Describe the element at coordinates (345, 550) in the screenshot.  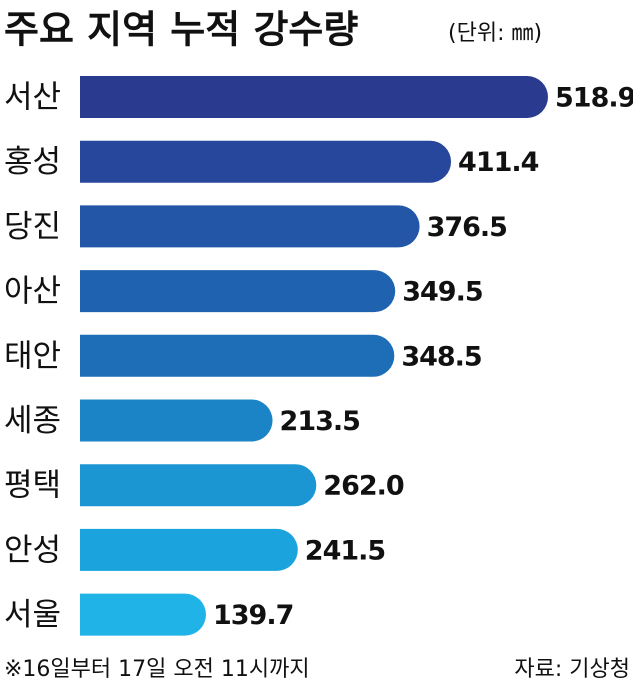
I see `value-label: 241.5` at that location.